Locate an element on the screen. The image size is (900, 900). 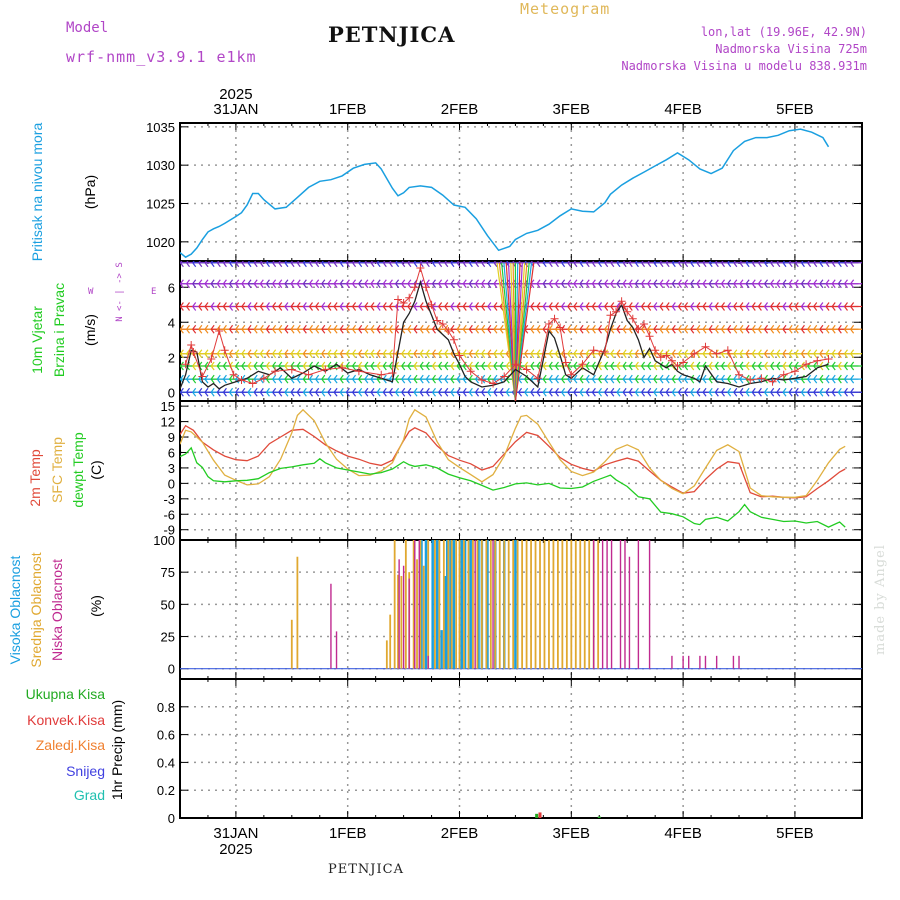
y-tick-label: 6 is located at coordinates (171, 287).